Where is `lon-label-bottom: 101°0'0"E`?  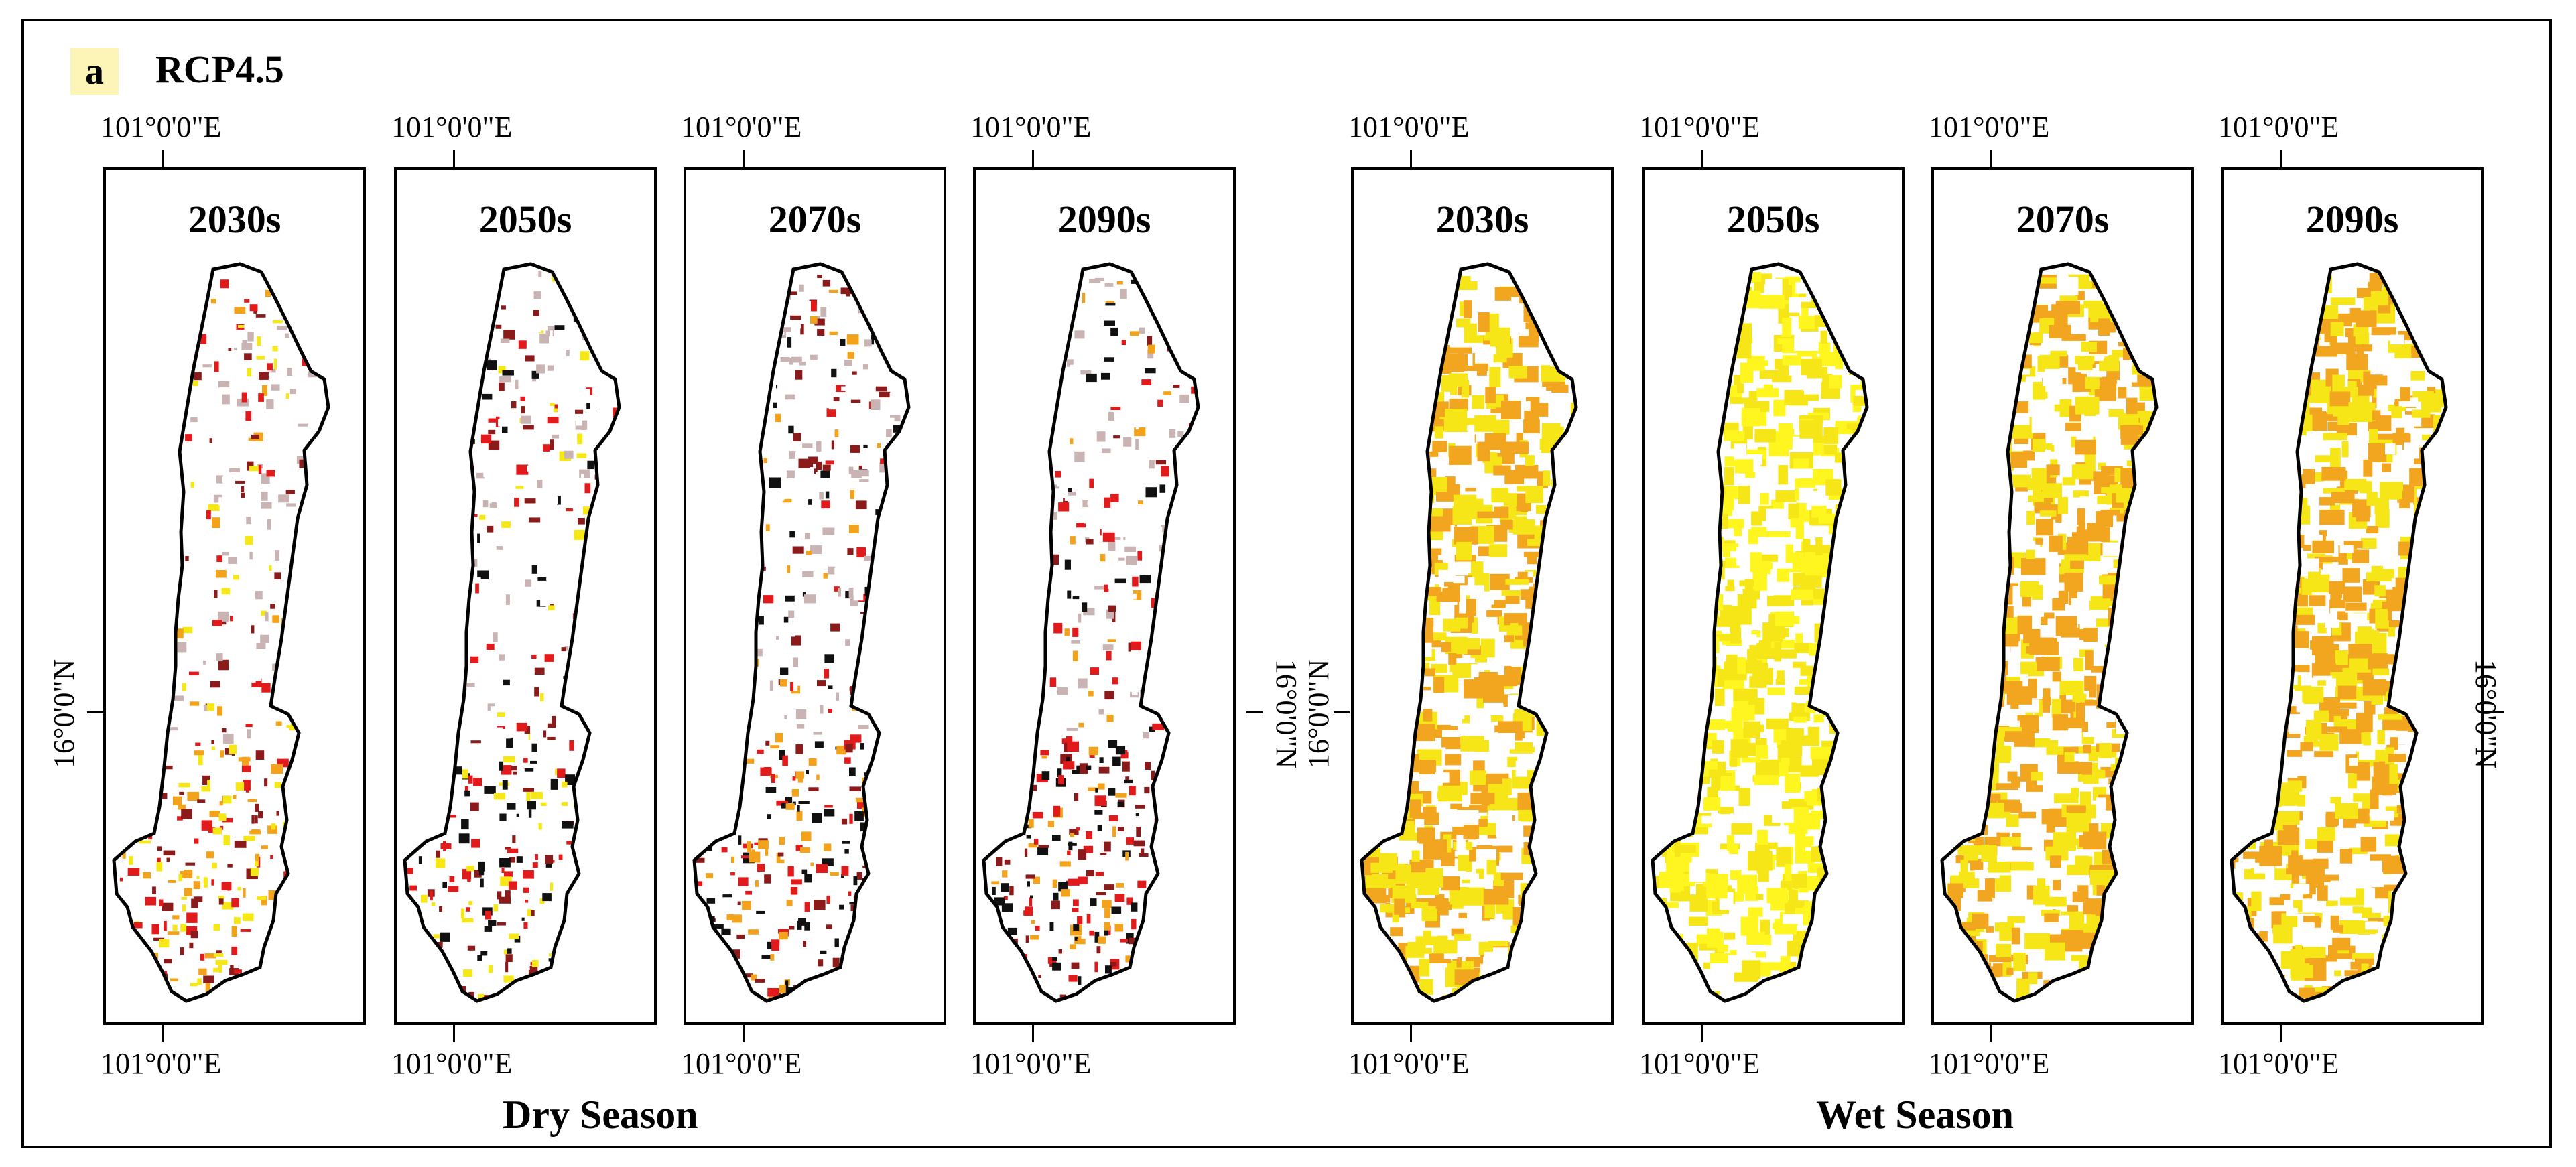
lon-label-bottom: 101°0'0"E is located at coordinates (1409, 1063).